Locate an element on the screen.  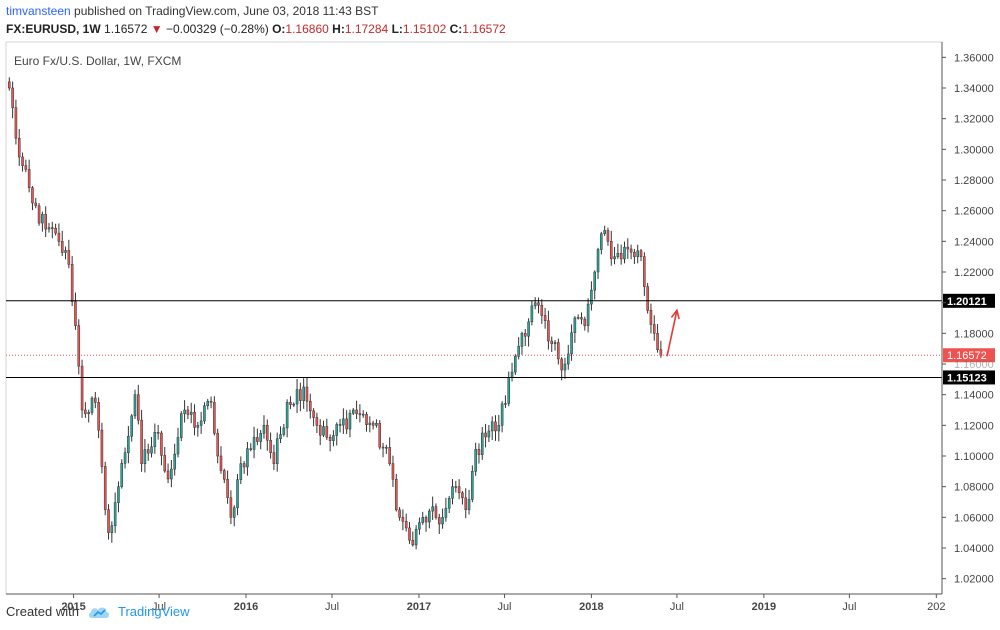
symbol-label: FX:EURUSD, 1W is located at coordinates (53, 29).